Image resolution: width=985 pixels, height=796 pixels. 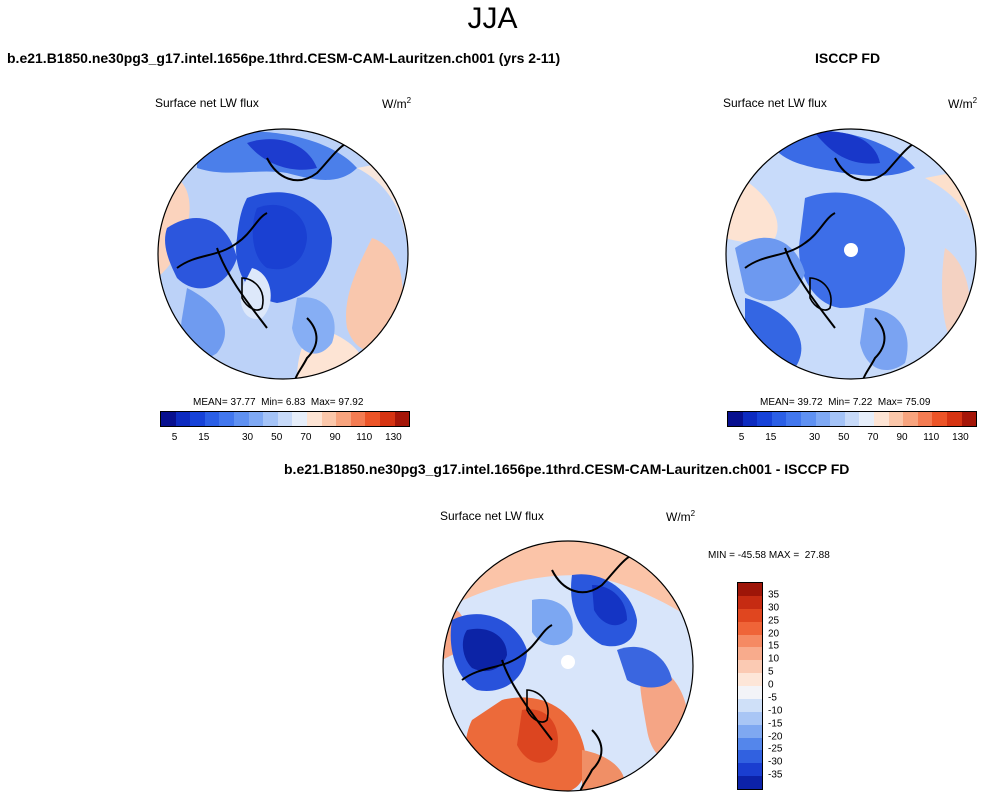 I want to click on panel3-colorbar, so click(x=750, y=686).